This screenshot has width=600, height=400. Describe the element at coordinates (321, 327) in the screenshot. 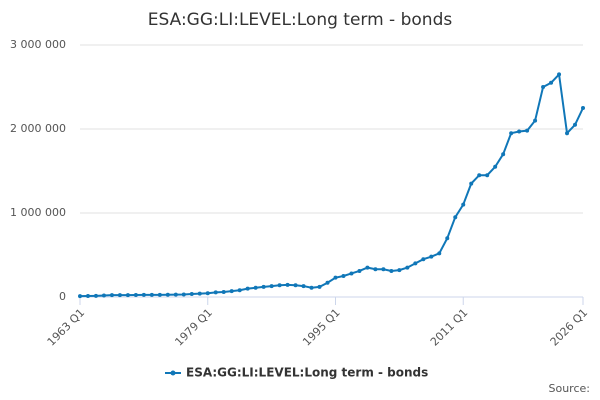

I see `x-tick-label: 1995 Q1` at that location.